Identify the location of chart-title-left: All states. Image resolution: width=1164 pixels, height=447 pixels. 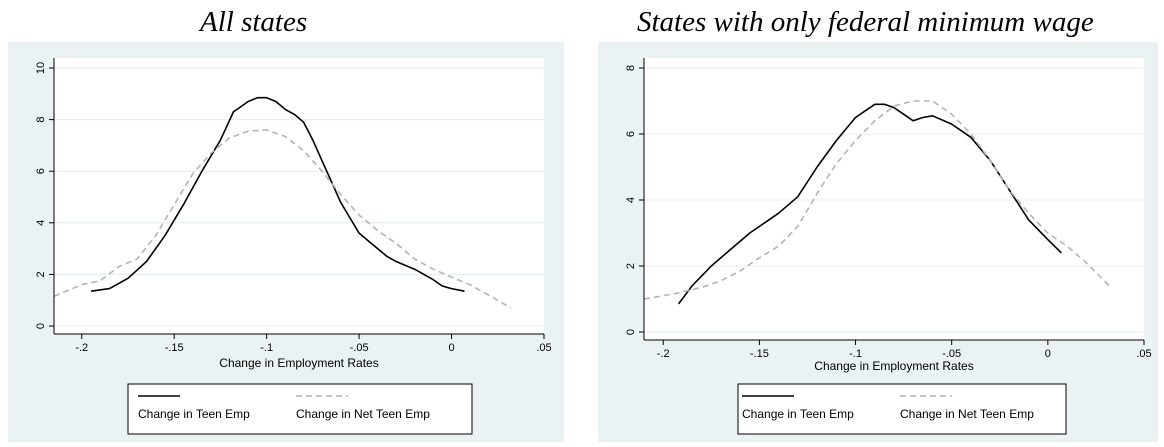
(254, 22).